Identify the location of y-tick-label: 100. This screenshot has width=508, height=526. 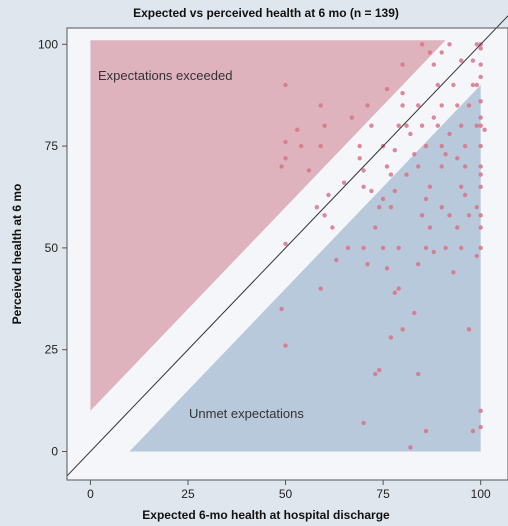
(48, 44).